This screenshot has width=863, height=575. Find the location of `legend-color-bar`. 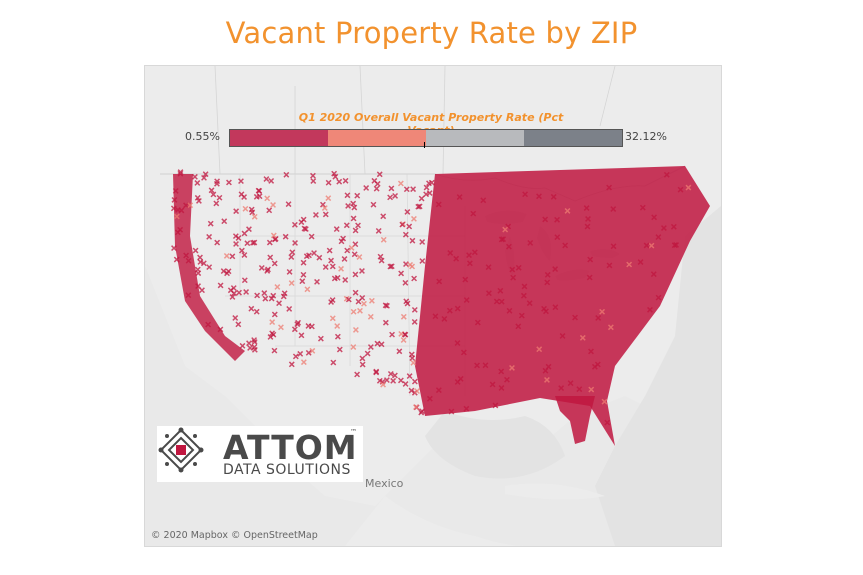

legend-color-bar is located at coordinates (426, 138).